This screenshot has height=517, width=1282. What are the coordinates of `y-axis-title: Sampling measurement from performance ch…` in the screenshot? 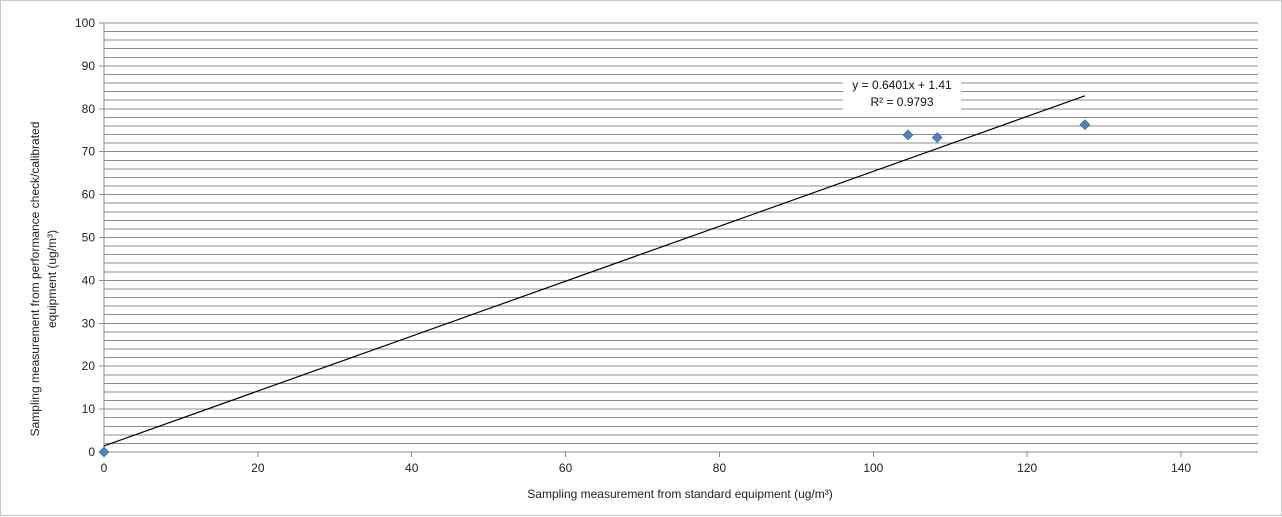 It's located at (43, 279).